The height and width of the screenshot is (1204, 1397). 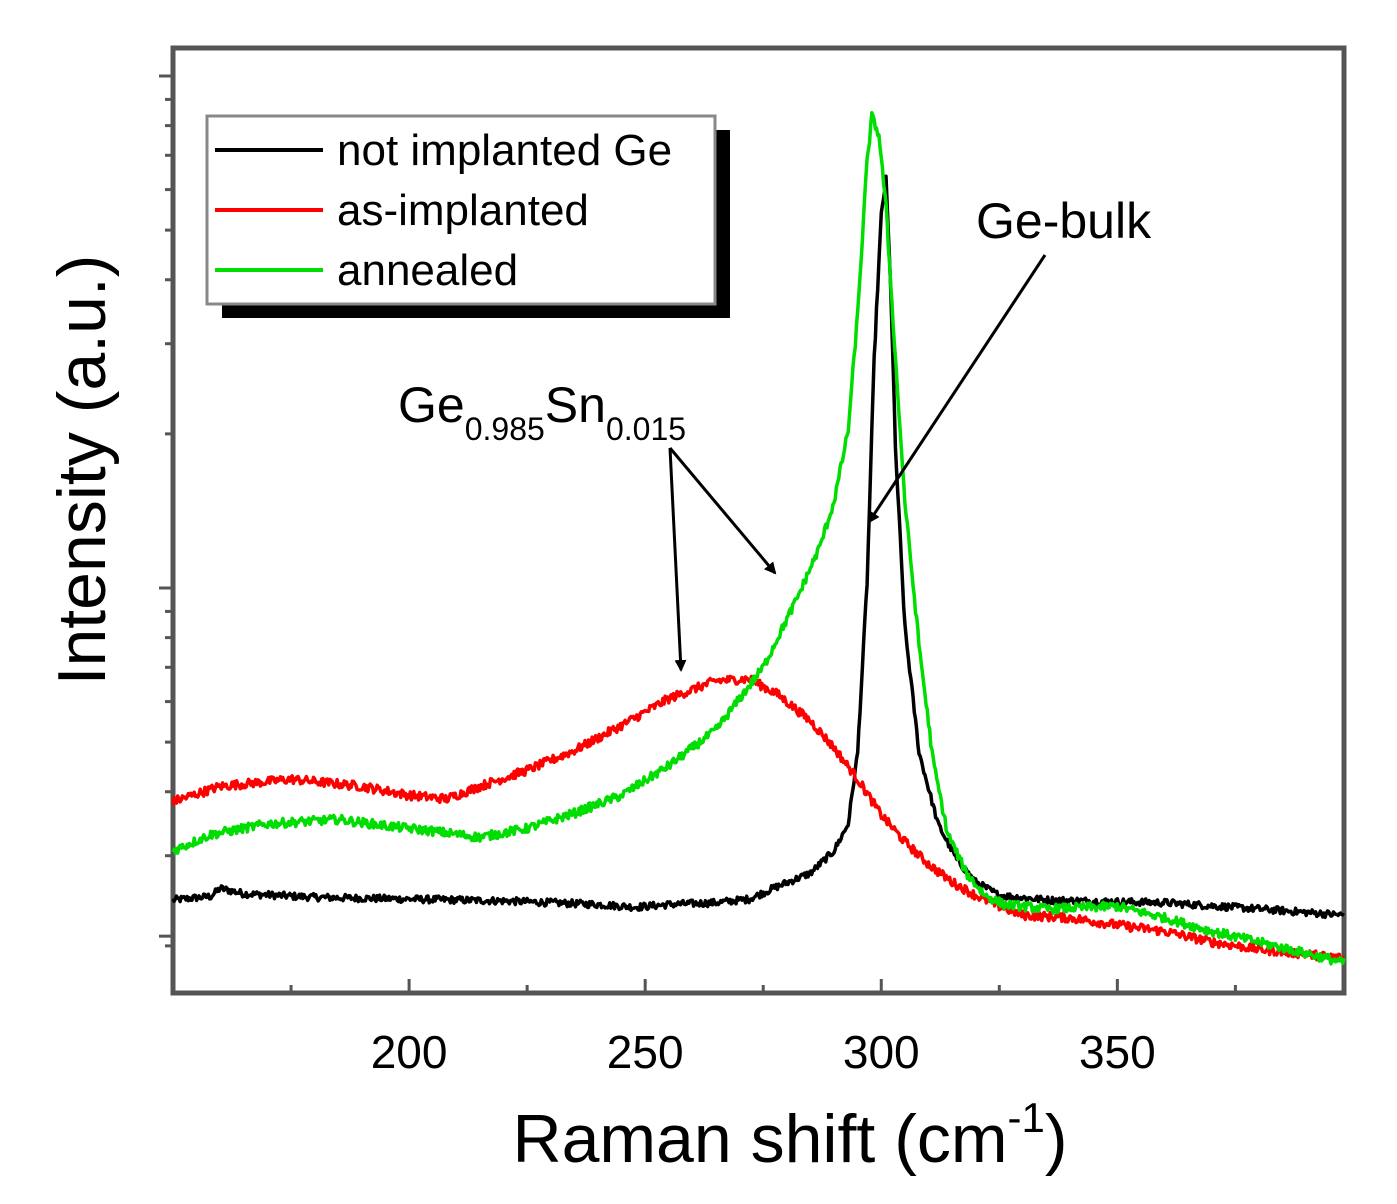 What do you see at coordinates (763, 1052) in the screenshot?
I see `x-tick-labels: 200 250 300 350` at bounding box center [763, 1052].